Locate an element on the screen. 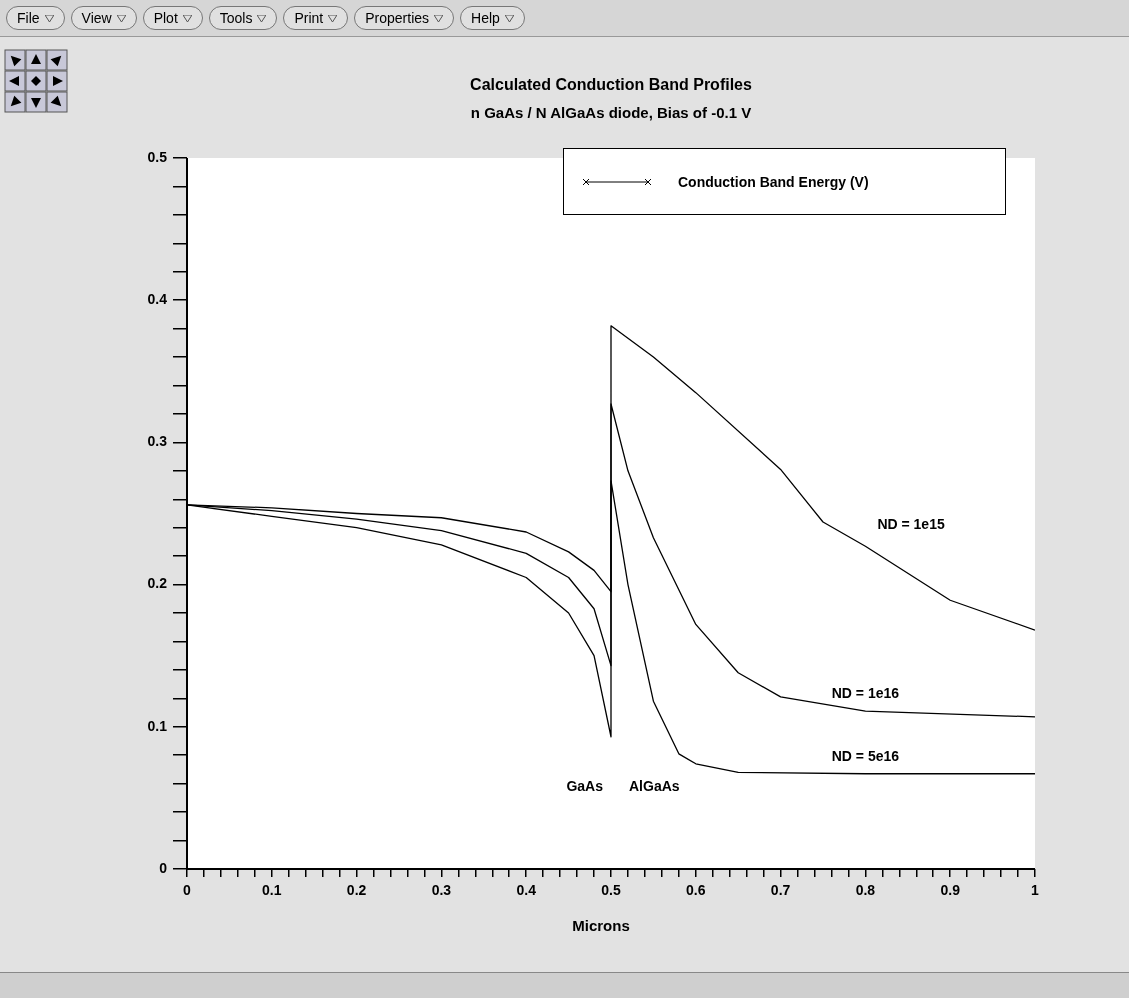 The height and width of the screenshot is (998, 1129). y-tick-label: 0.5 is located at coordinates (157, 156).